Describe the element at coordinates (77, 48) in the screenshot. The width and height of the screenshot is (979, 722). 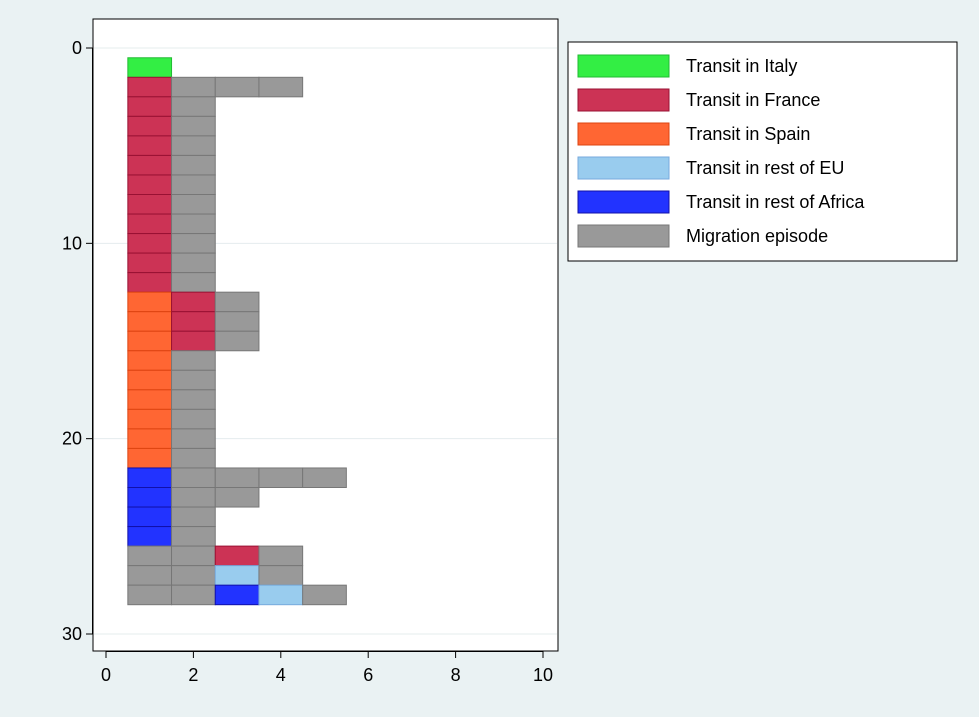
I see `y-tick-label-0: 0` at that location.